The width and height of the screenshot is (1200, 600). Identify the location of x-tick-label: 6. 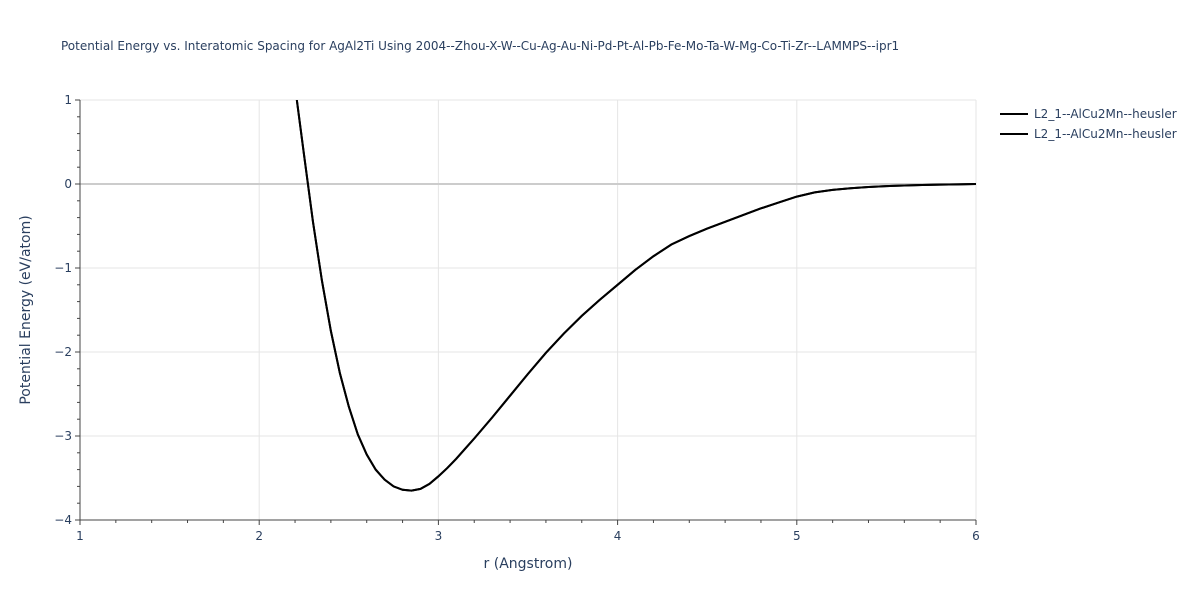
(976, 536).